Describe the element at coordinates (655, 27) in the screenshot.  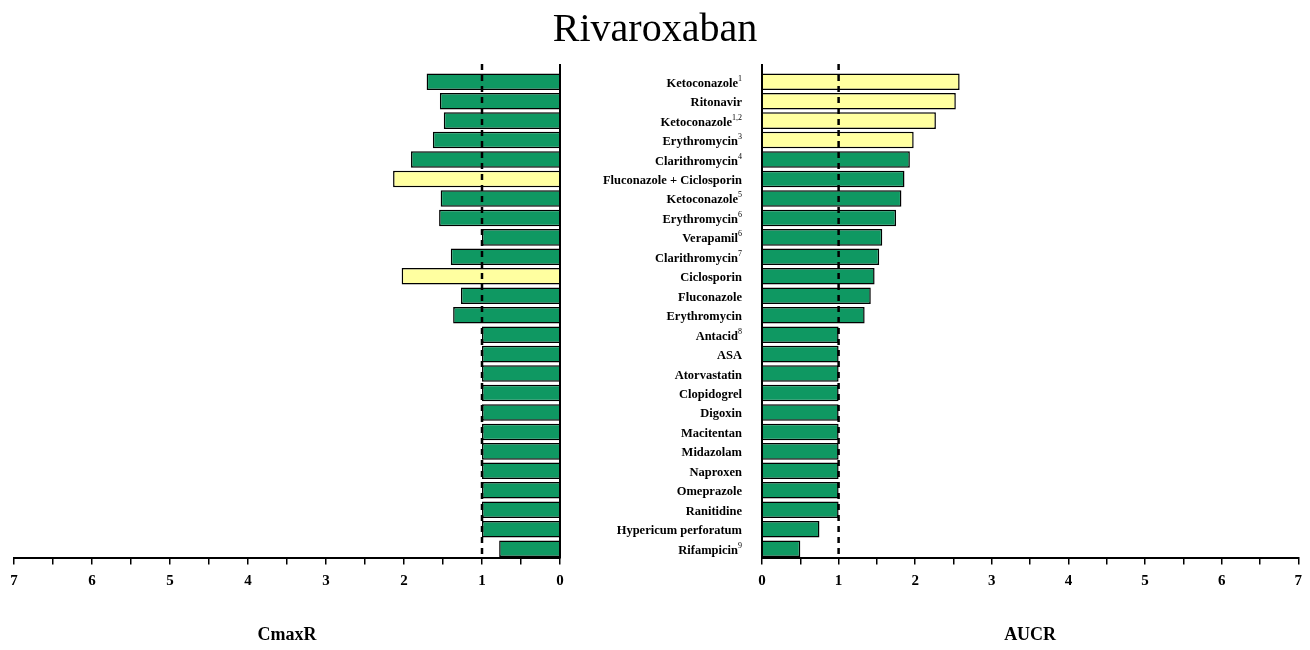
I see `text: Rivaroxaban` at that location.